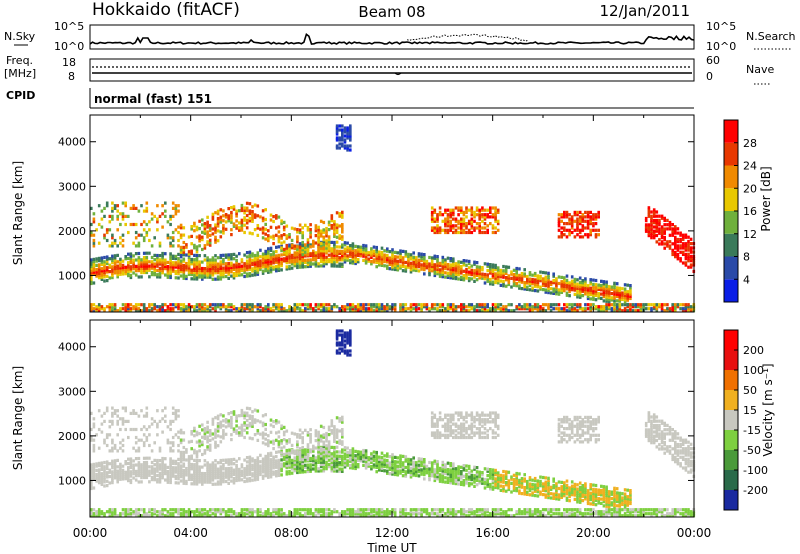 The height and width of the screenshot is (554, 800). What do you see at coordinates (750, 166) in the screenshot?
I see `power-tick-label: 24` at bounding box center [750, 166].